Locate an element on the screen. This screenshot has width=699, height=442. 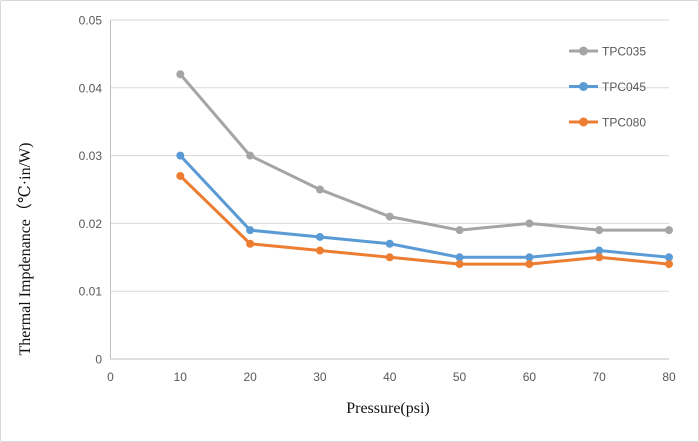
y-tick-label: 0.03 is located at coordinates (91, 156).